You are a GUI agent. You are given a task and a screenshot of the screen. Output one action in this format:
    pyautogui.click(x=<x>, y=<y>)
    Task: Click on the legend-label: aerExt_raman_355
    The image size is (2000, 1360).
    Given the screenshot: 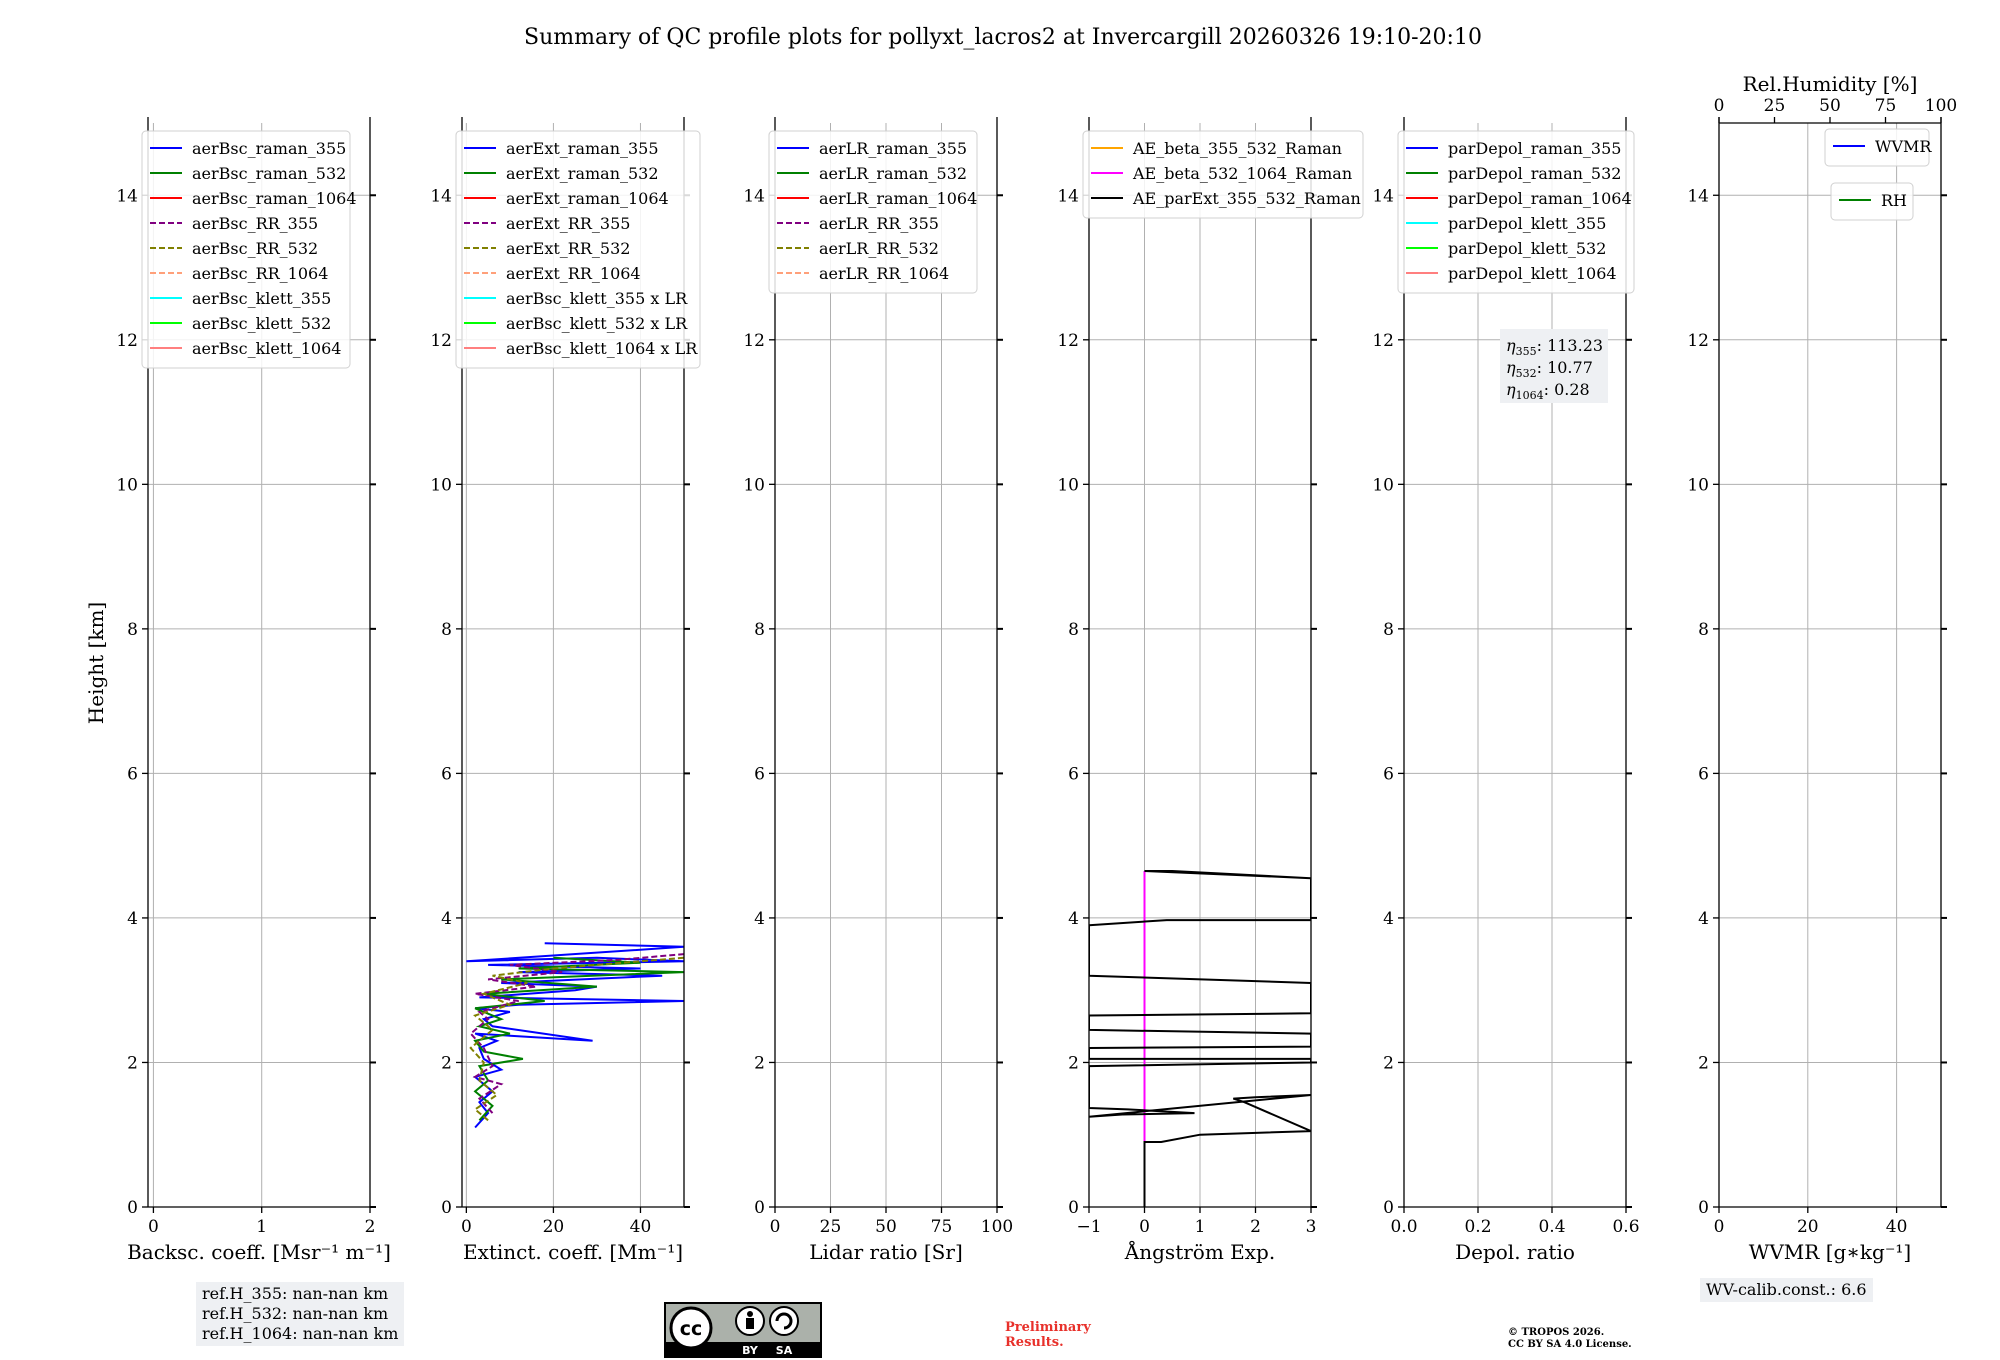 What is the action you would take?
    pyautogui.click(x=582, y=148)
    